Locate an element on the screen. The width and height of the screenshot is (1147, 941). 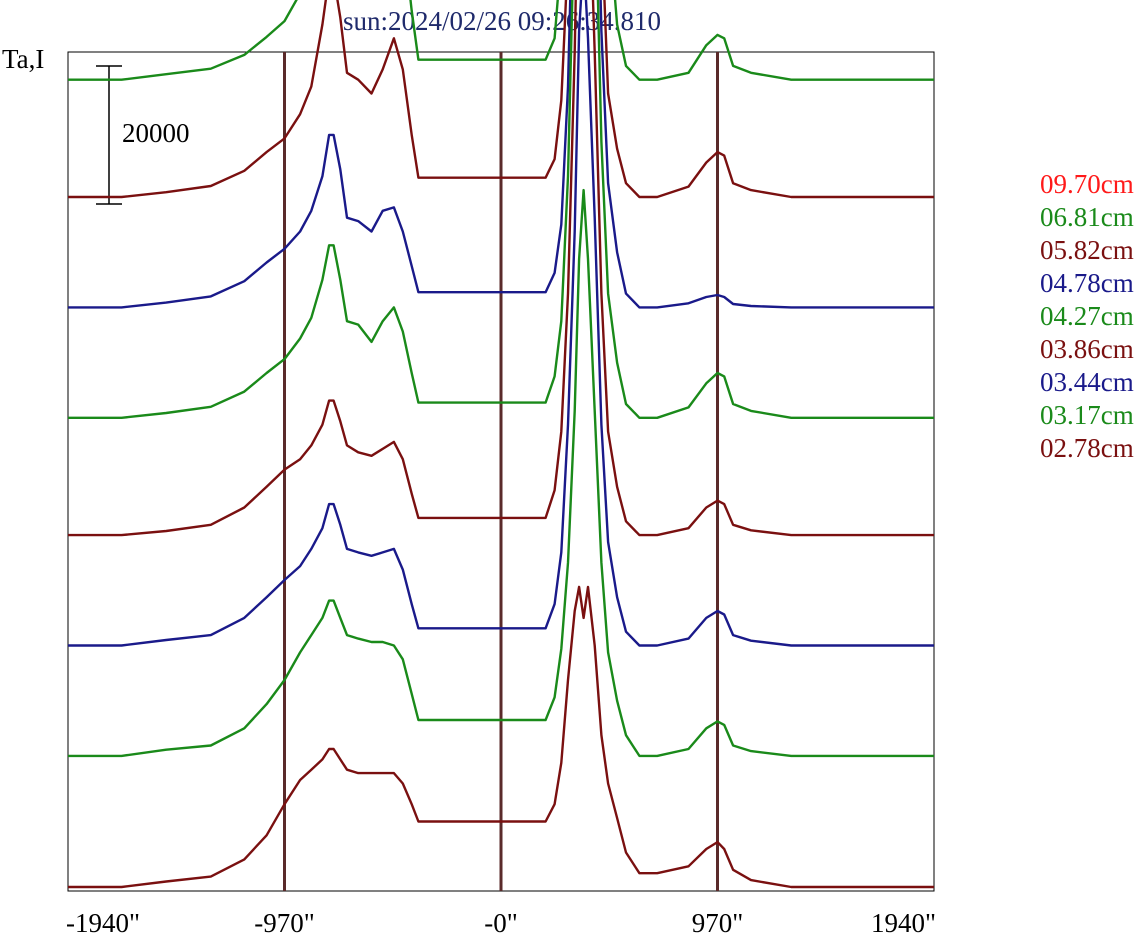
chart-title: sun:2024/02/26 09:26:34.810 is located at coordinates (502, 21).